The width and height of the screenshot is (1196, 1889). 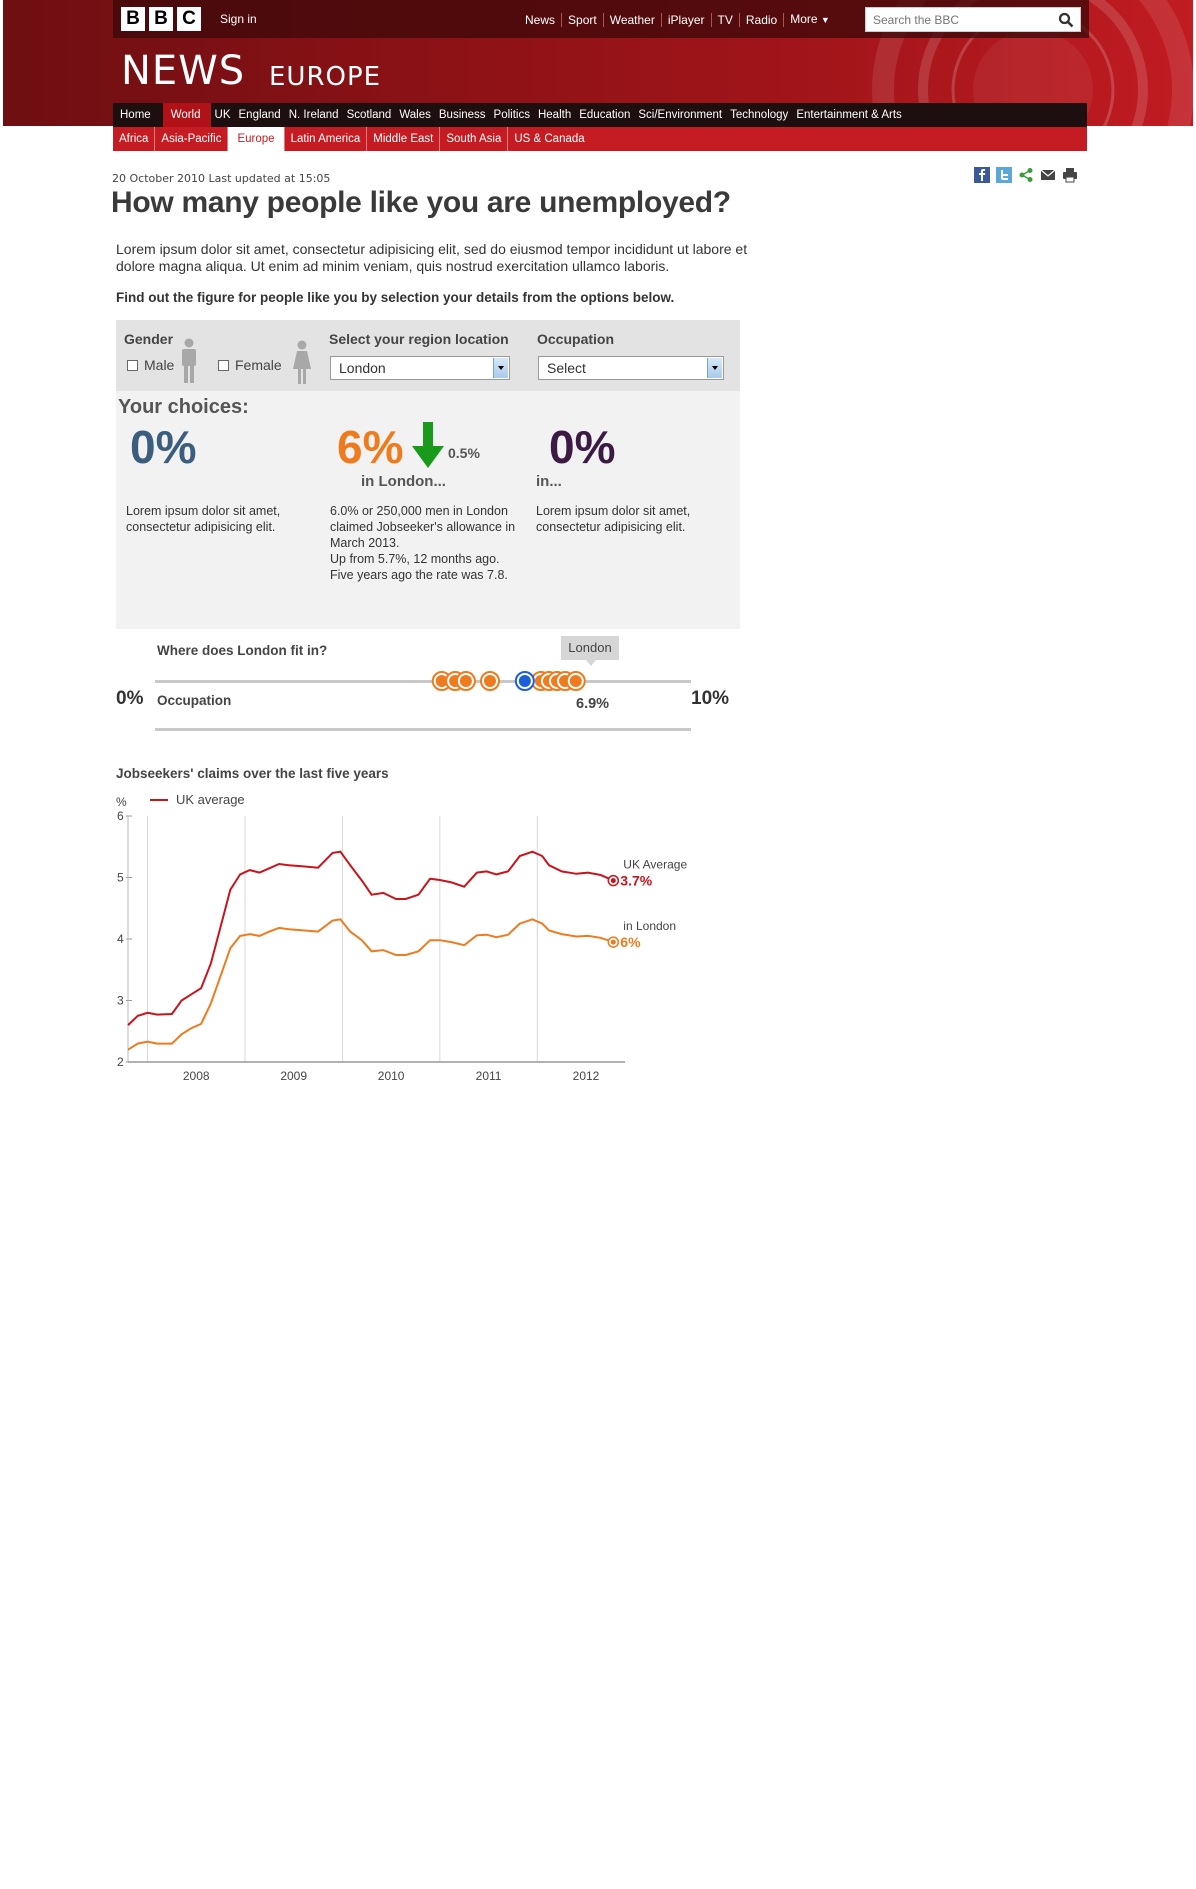 What do you see at coordinates (370, 447) in the screenshot?
I see `region-percentage: 6%` at bounding box center [370, 447].